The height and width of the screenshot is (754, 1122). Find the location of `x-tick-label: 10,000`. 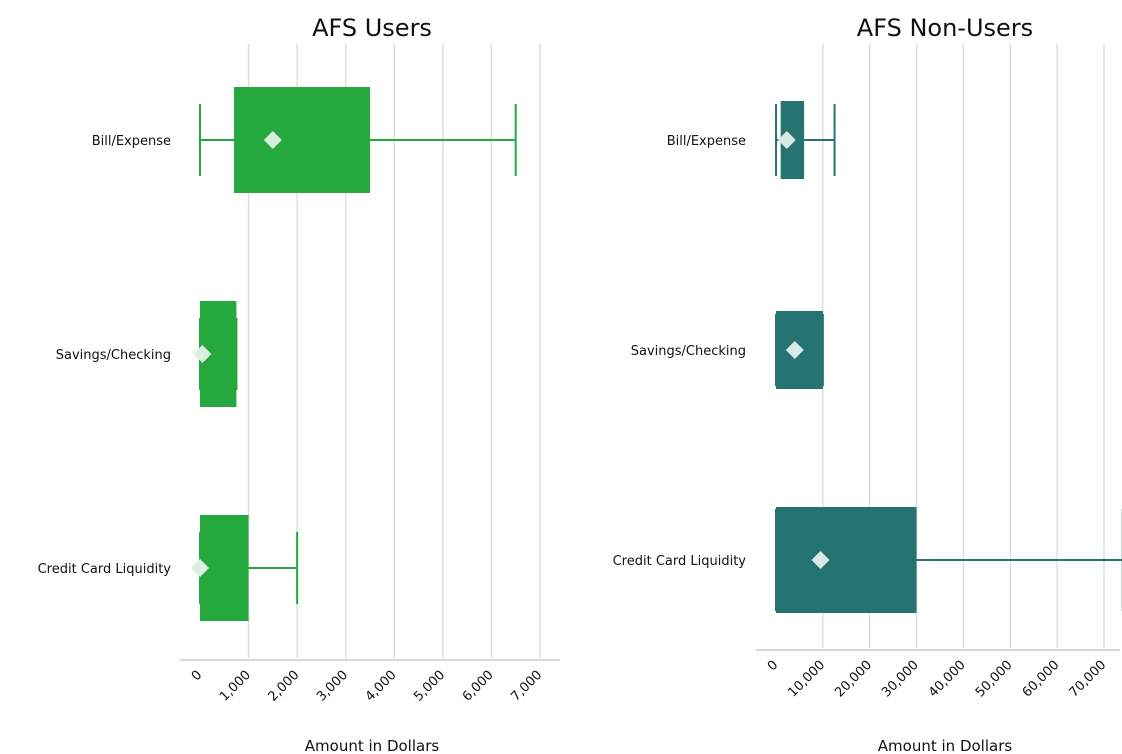

x-tick-label: 10,000 is located at coordinates (806, 679).